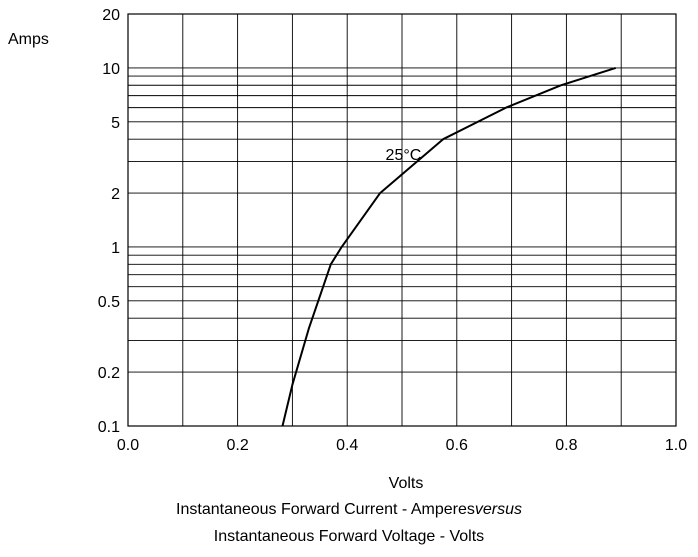 This screenshot has width=698, height=557. Describe the element at coordinates (115, 194) in the screenshot. I see `y-tick-label: 2` at that location.